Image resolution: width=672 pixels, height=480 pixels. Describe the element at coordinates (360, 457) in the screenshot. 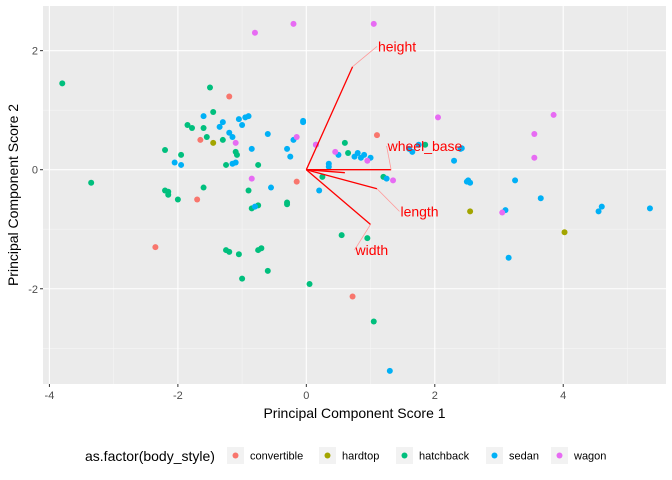

I see `legend-label-hardtop: hardtop` at that location.